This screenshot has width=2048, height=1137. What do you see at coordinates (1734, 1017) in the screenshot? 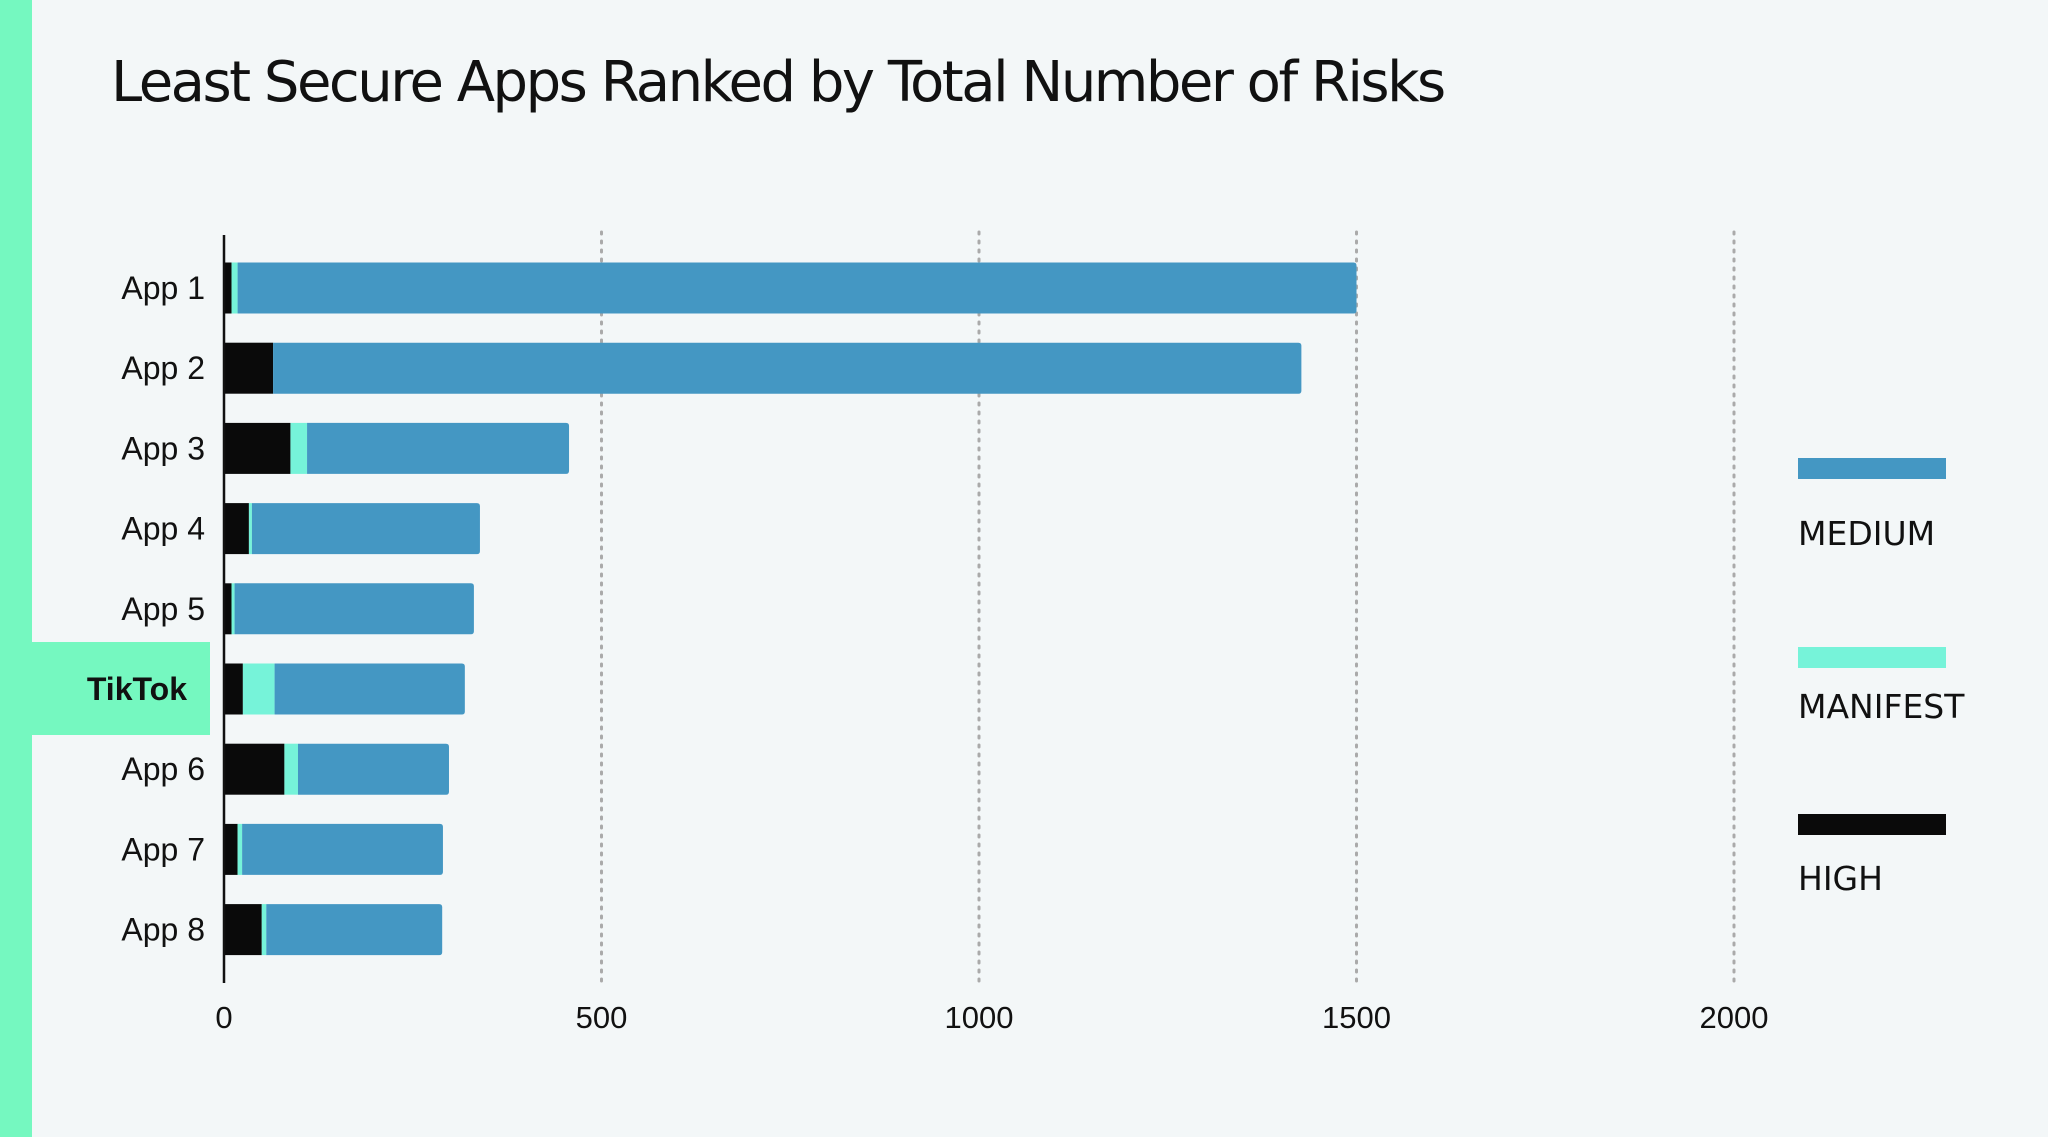
I see `x-tick-label-2000: 2000` at bounding box center [1734, 1017].